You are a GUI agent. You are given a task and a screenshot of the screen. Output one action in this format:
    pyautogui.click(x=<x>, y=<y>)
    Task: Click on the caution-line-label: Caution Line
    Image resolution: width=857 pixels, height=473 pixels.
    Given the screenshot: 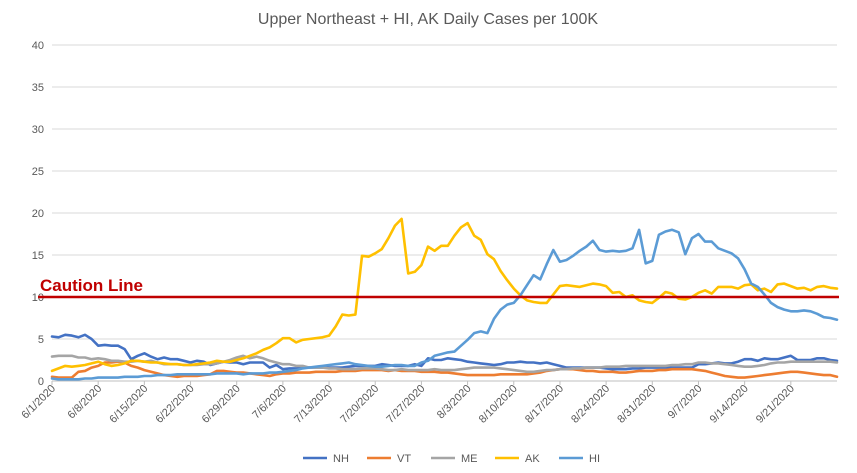 What is the action you would take?
    pyautogui.click(x=91, y=285)
    